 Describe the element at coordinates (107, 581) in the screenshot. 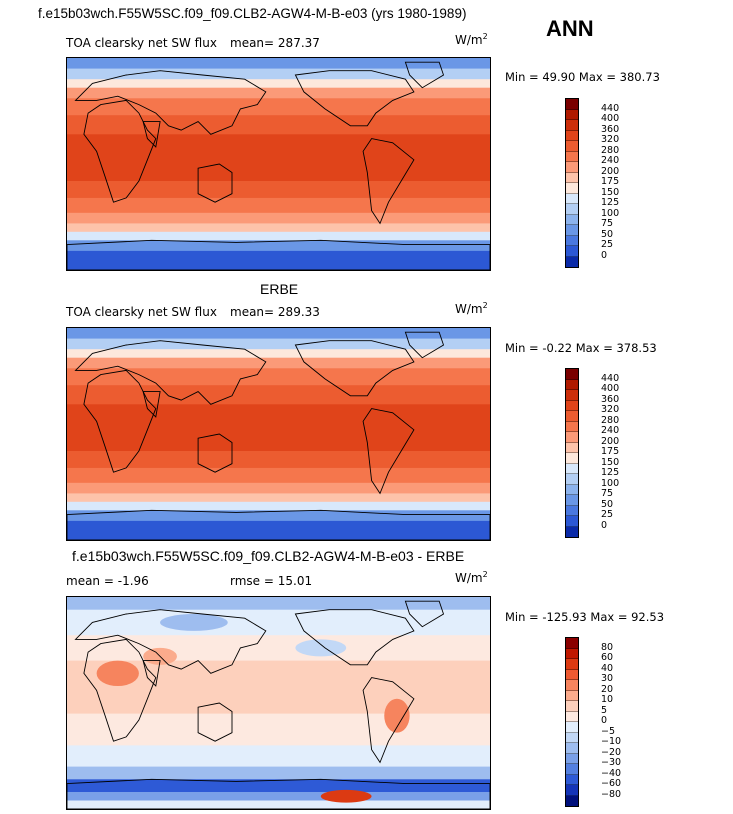

I see `panel3-mean-label: mean = -1.96` at that location.